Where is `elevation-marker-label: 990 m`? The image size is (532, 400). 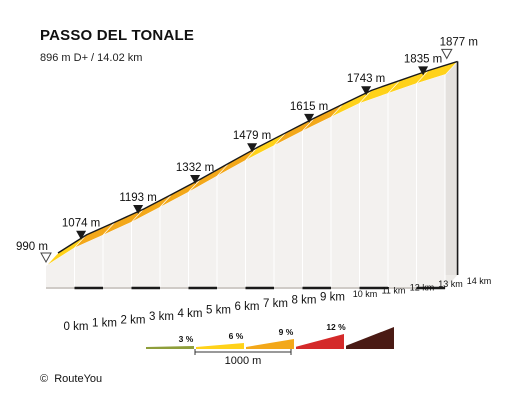 elevation-marker-label: 990 m is located at coordinates (32, 247).